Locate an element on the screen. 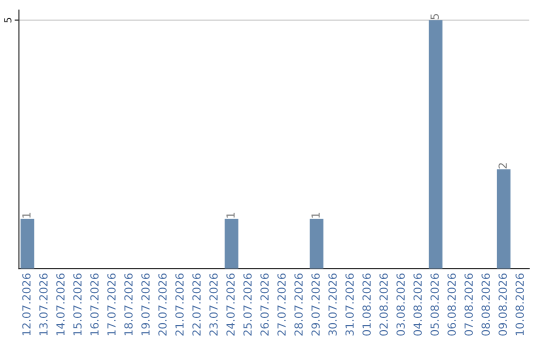 The height and width of the screenshot is (340, 540). x-tick-label: 15.07.2026 is located at coordinates (77, 304).